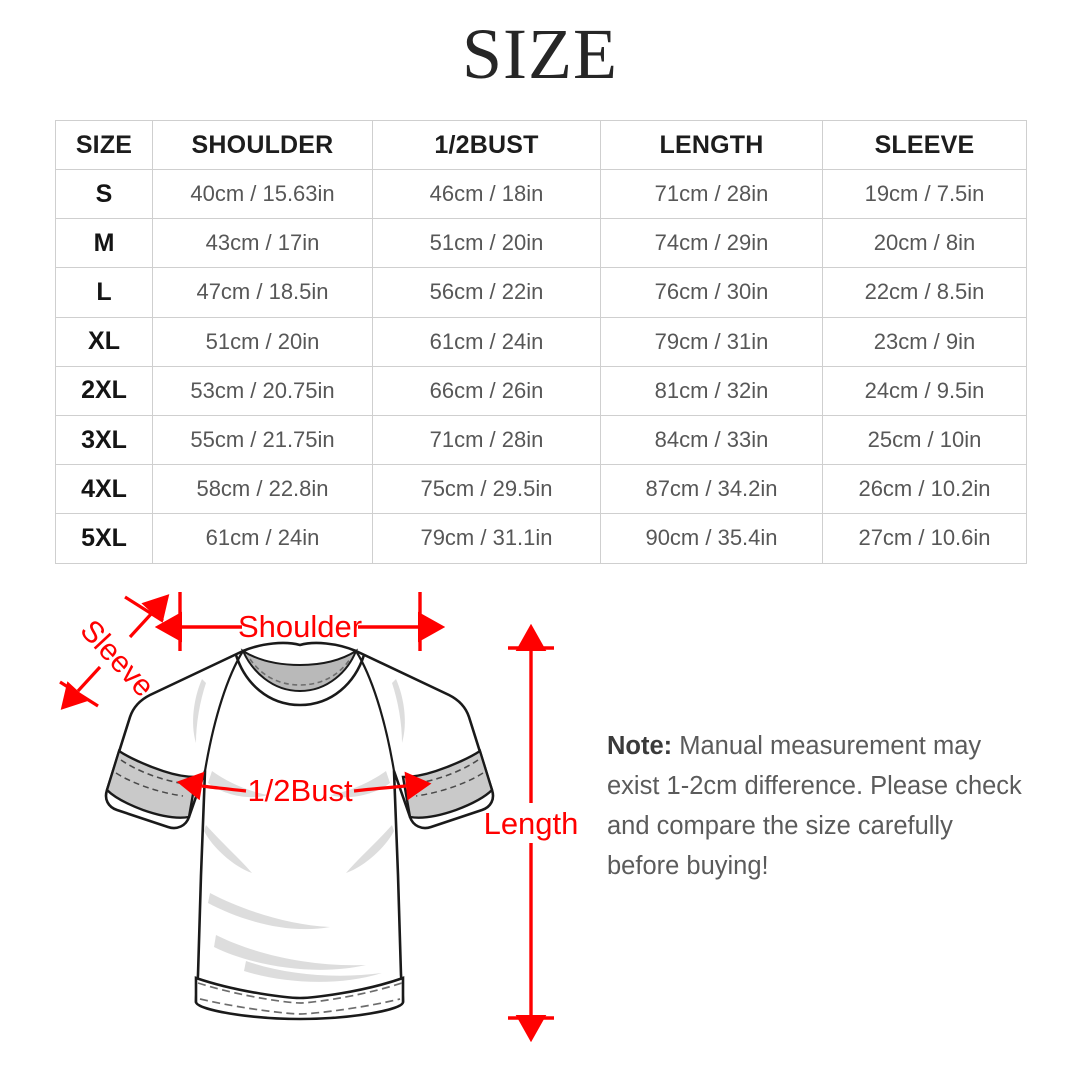 The image size is (1080, 1080). What do you see at coordinates (711, 194) in the screenshot?
I see `cell-length: 71cm / 28in` at bounding box center [711, 194].